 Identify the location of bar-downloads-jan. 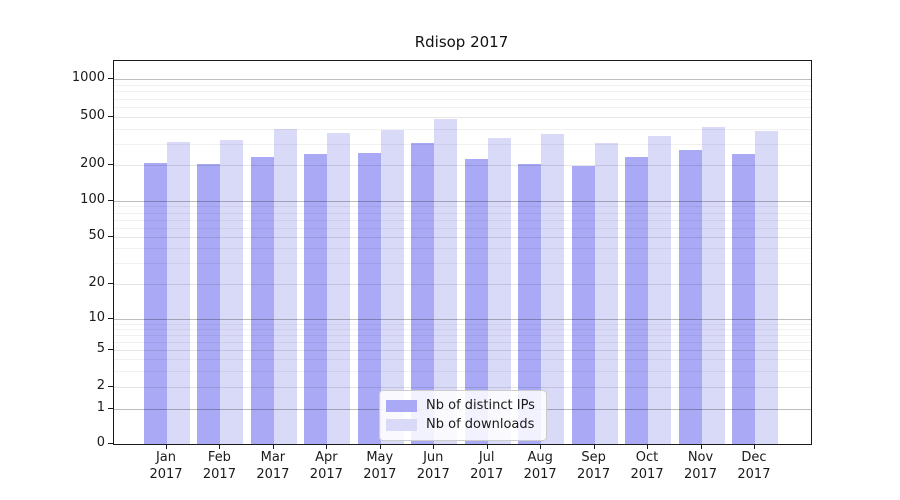
(178, 293).